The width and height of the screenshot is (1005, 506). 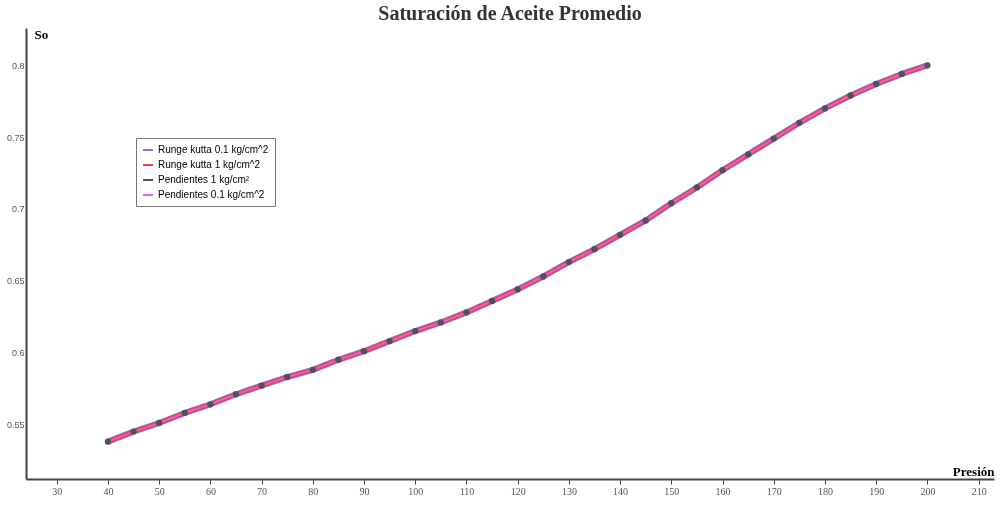 I want to click on legend-label: Runge kutta 1 kg/cm^2, so click(x=209, y=164).